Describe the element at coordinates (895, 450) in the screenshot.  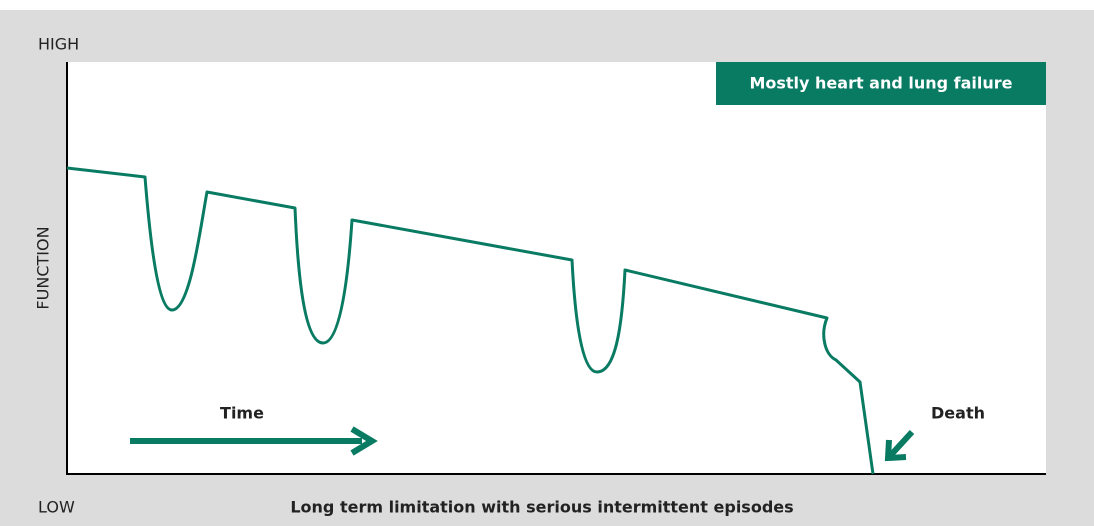
I see `death-arrow-head` at that location.